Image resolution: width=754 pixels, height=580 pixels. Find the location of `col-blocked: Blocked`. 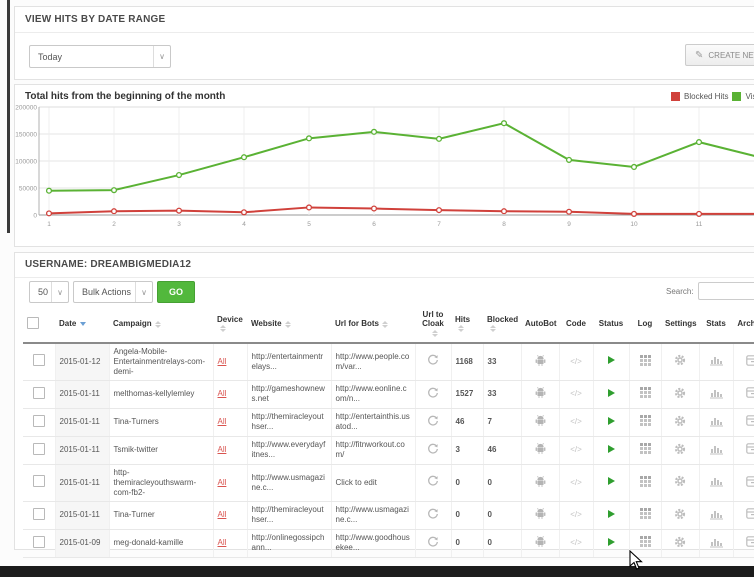

col-blocked: Blocked is located at coordinates (502, 325).